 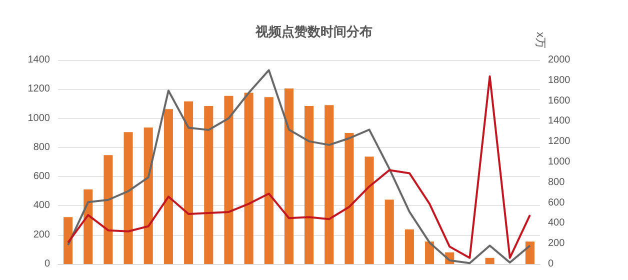 What do you see at coordinates (47, 264) in the screenshot?
I see `y-tick-label: 0` at bounding box center [47, 264].